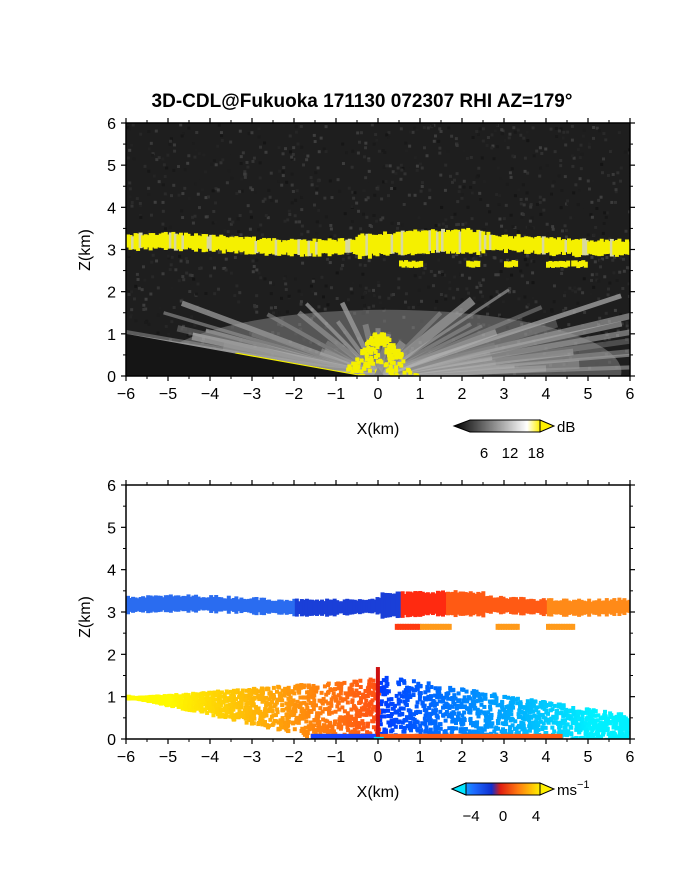 The height and width of the screenshot is (880, 680). What do you see at coordinates (378, 429) in the screenshot?
I see `x-axis-label: X(km)` at bounding box center [378, 429].